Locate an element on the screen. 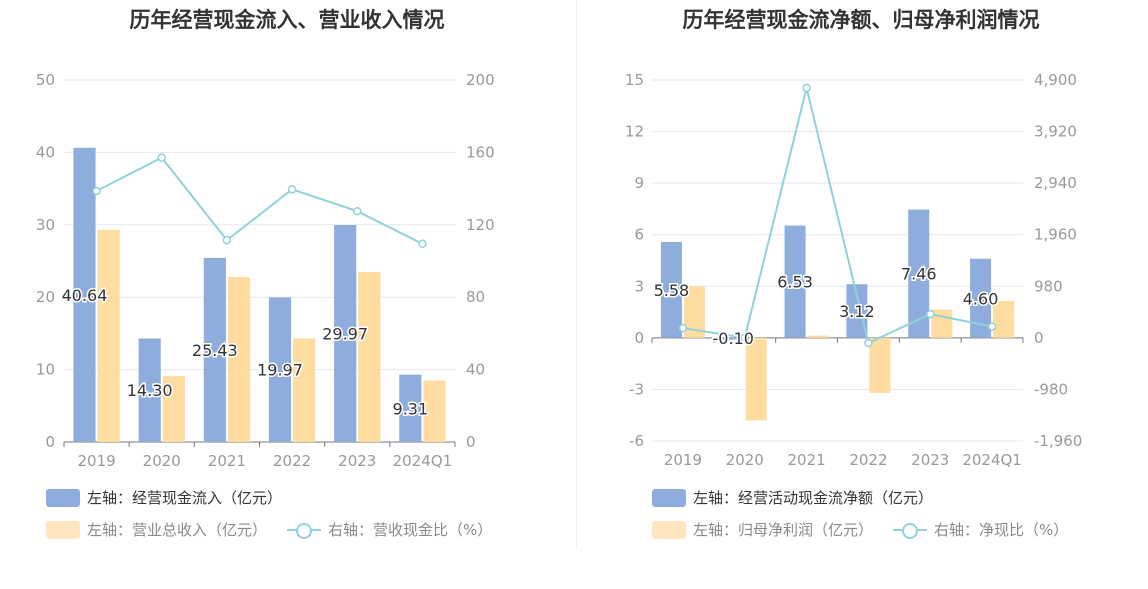 The width and height of the screenshot is (1148, 589). data-label: 29.97 is located at coordinates (345, 334).